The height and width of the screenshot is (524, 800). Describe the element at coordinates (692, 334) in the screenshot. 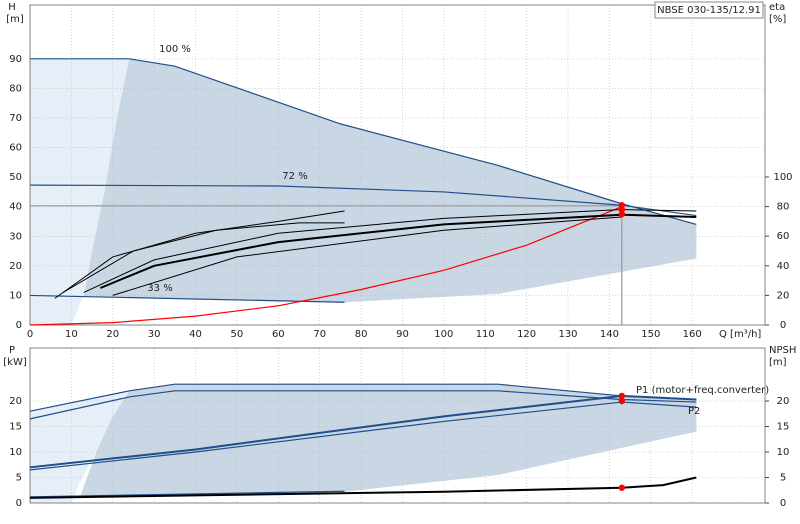

I see `x-tick-label: 160` at that location.